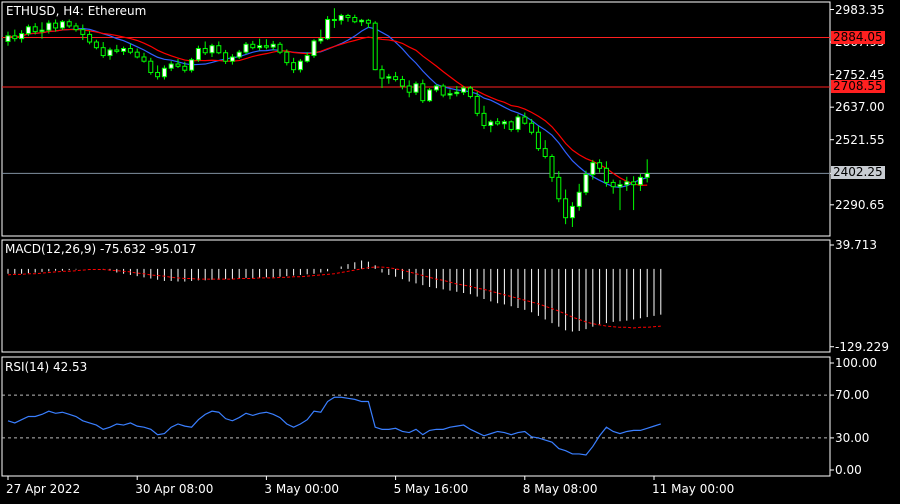 The width and height of the screenshot is (900, 504). What do you see at coordinates (856, 244) in the screenshot?
I see `macd-tick-label: 39.713` at bounding box center [856, 244].